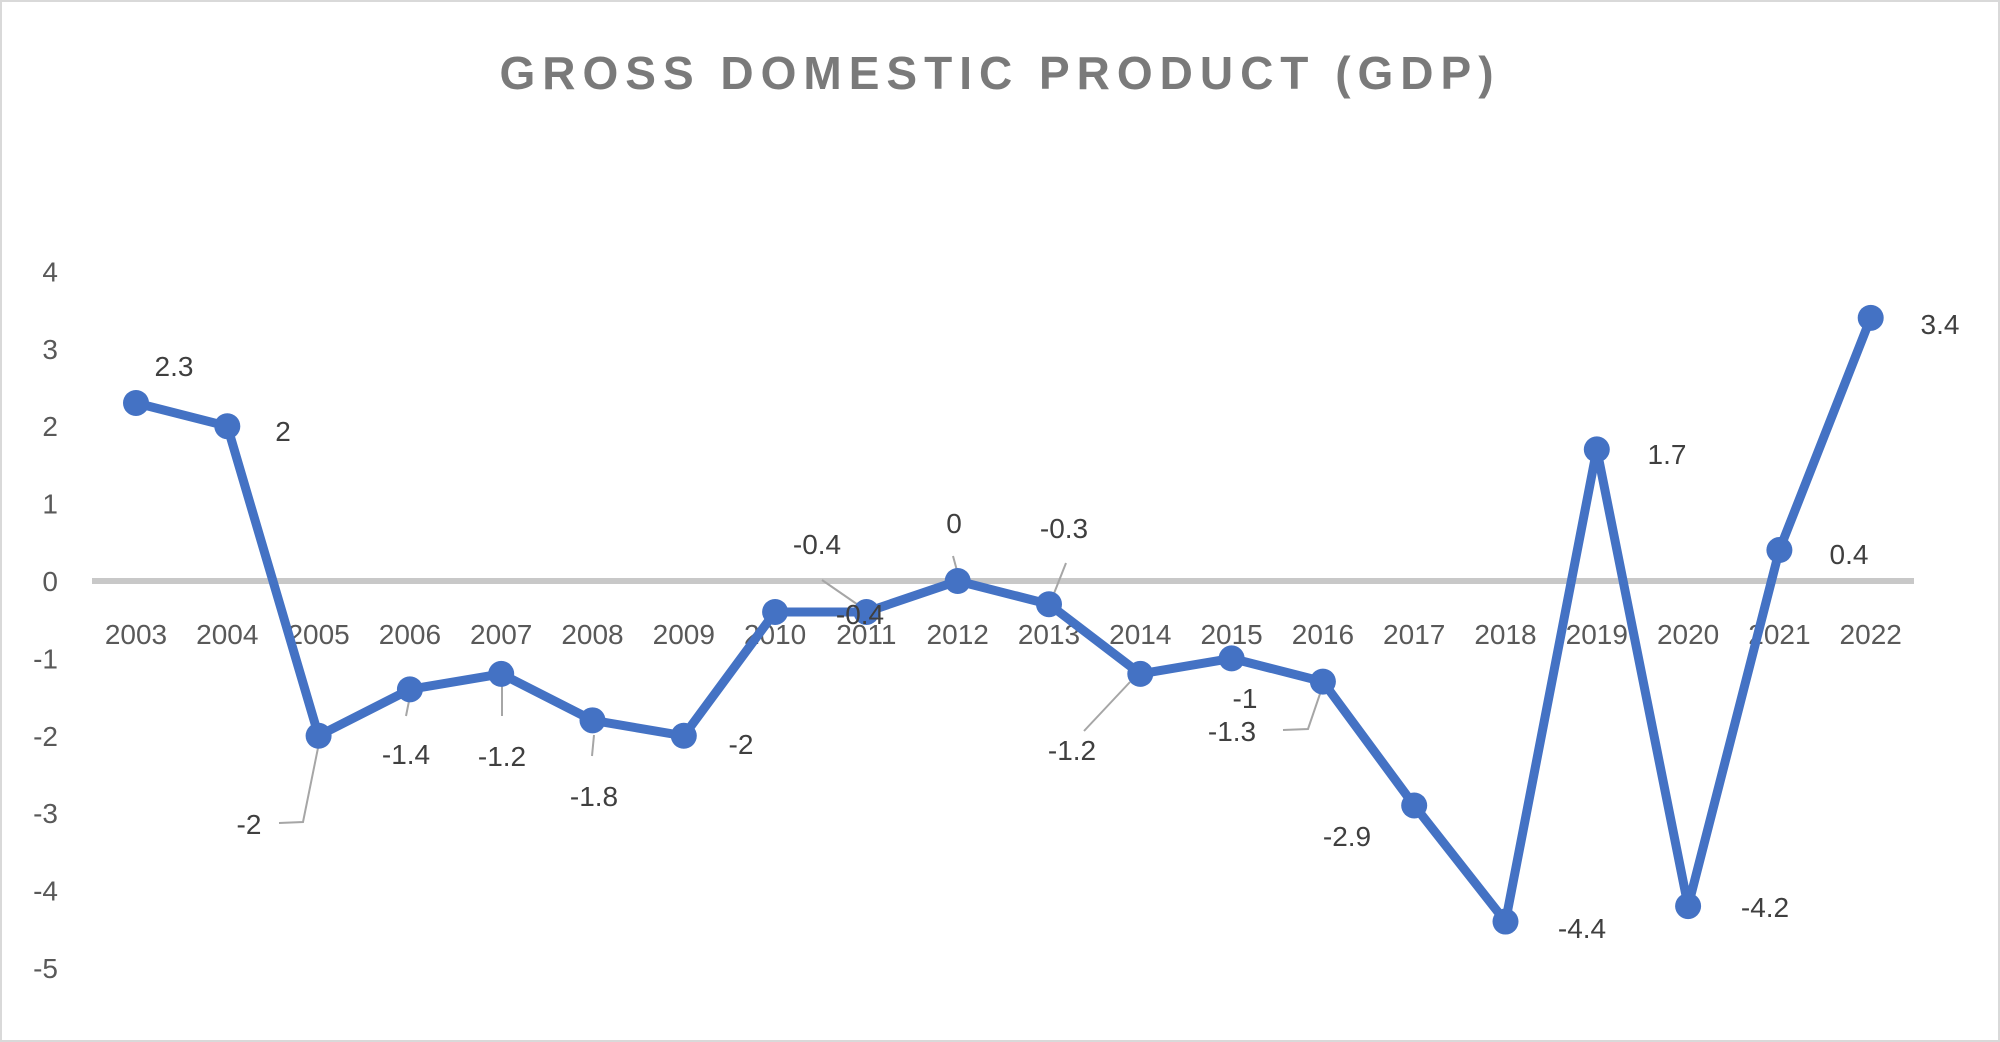 The image size is (2000, 1042). What do you see at coordinates (318, 634) in the screenshot?
I see `x-axis-label: 2005` at bounding box center [318, 634].